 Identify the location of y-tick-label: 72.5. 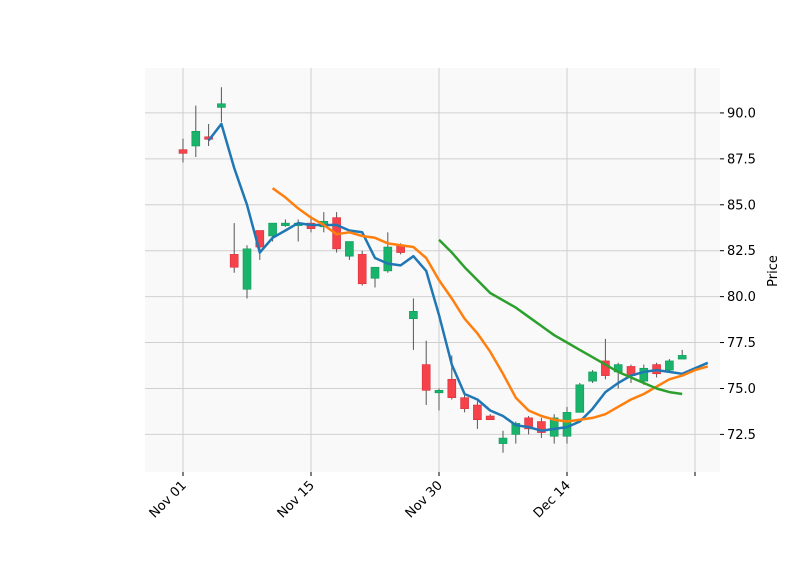
(741, 435).